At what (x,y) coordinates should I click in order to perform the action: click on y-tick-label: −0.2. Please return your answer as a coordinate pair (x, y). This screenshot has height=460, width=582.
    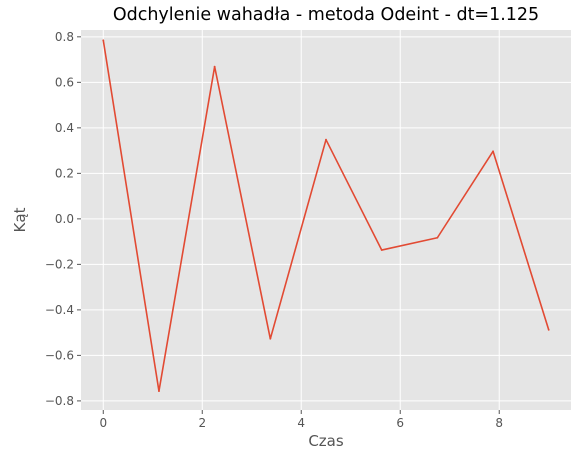
    Looking at the image, I should click on (59, 264).